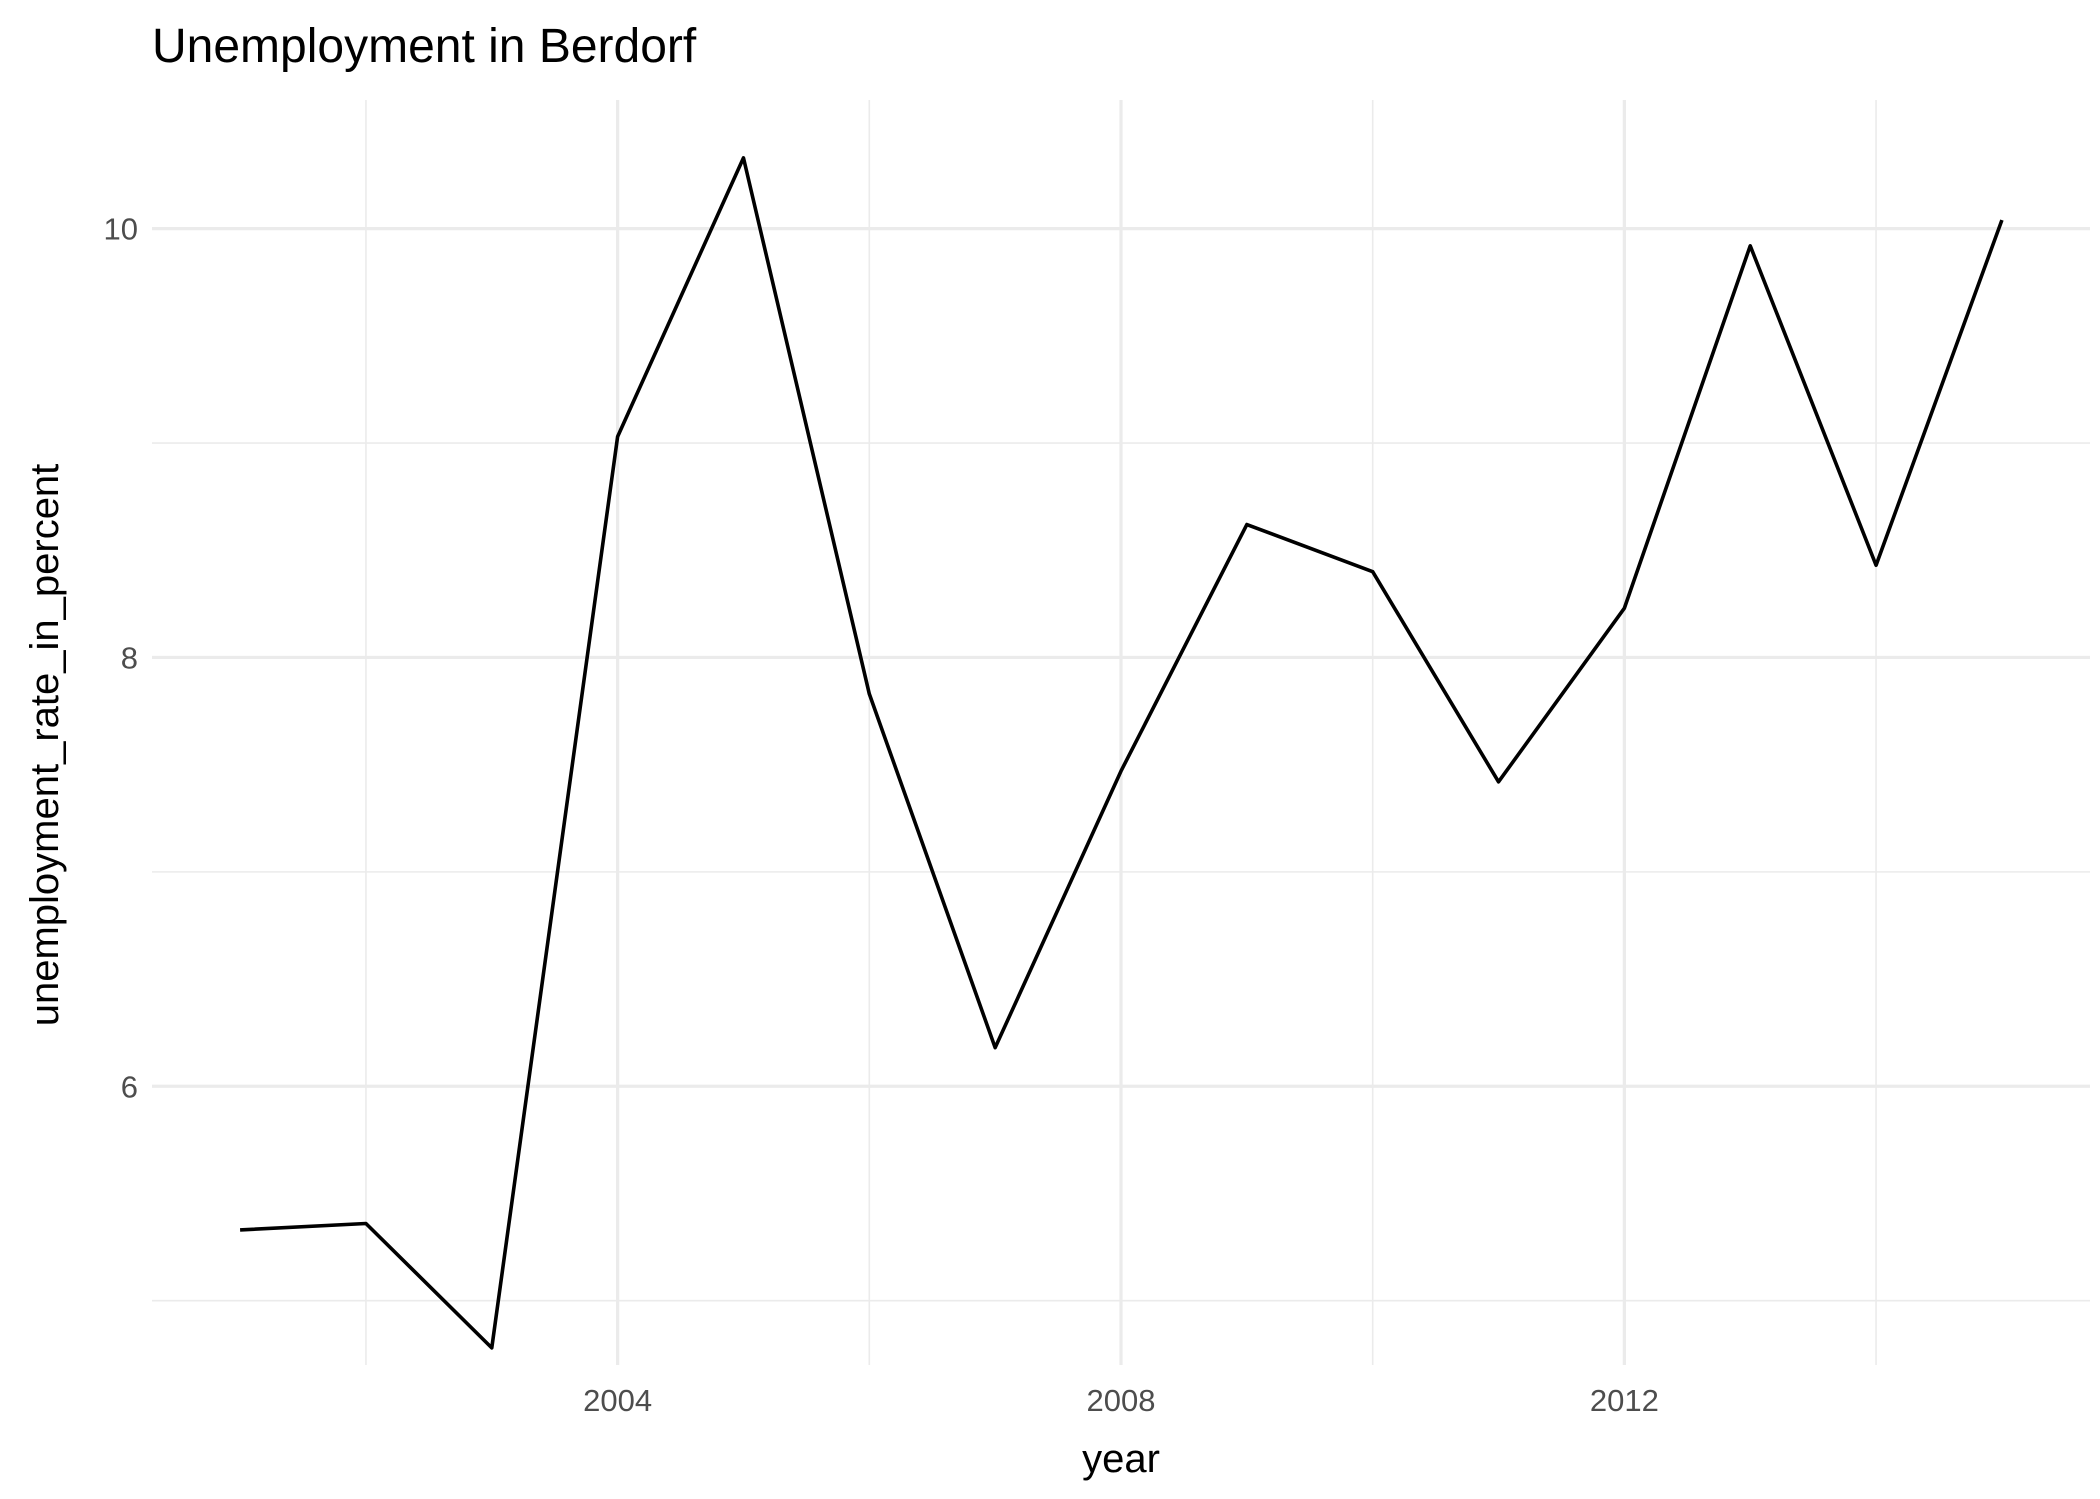 This screenshot has width=2100, height=1499. Describe the element at coordinates (617, 1400) in the screenshot. I see `x-tick-label: 2004` at that location.